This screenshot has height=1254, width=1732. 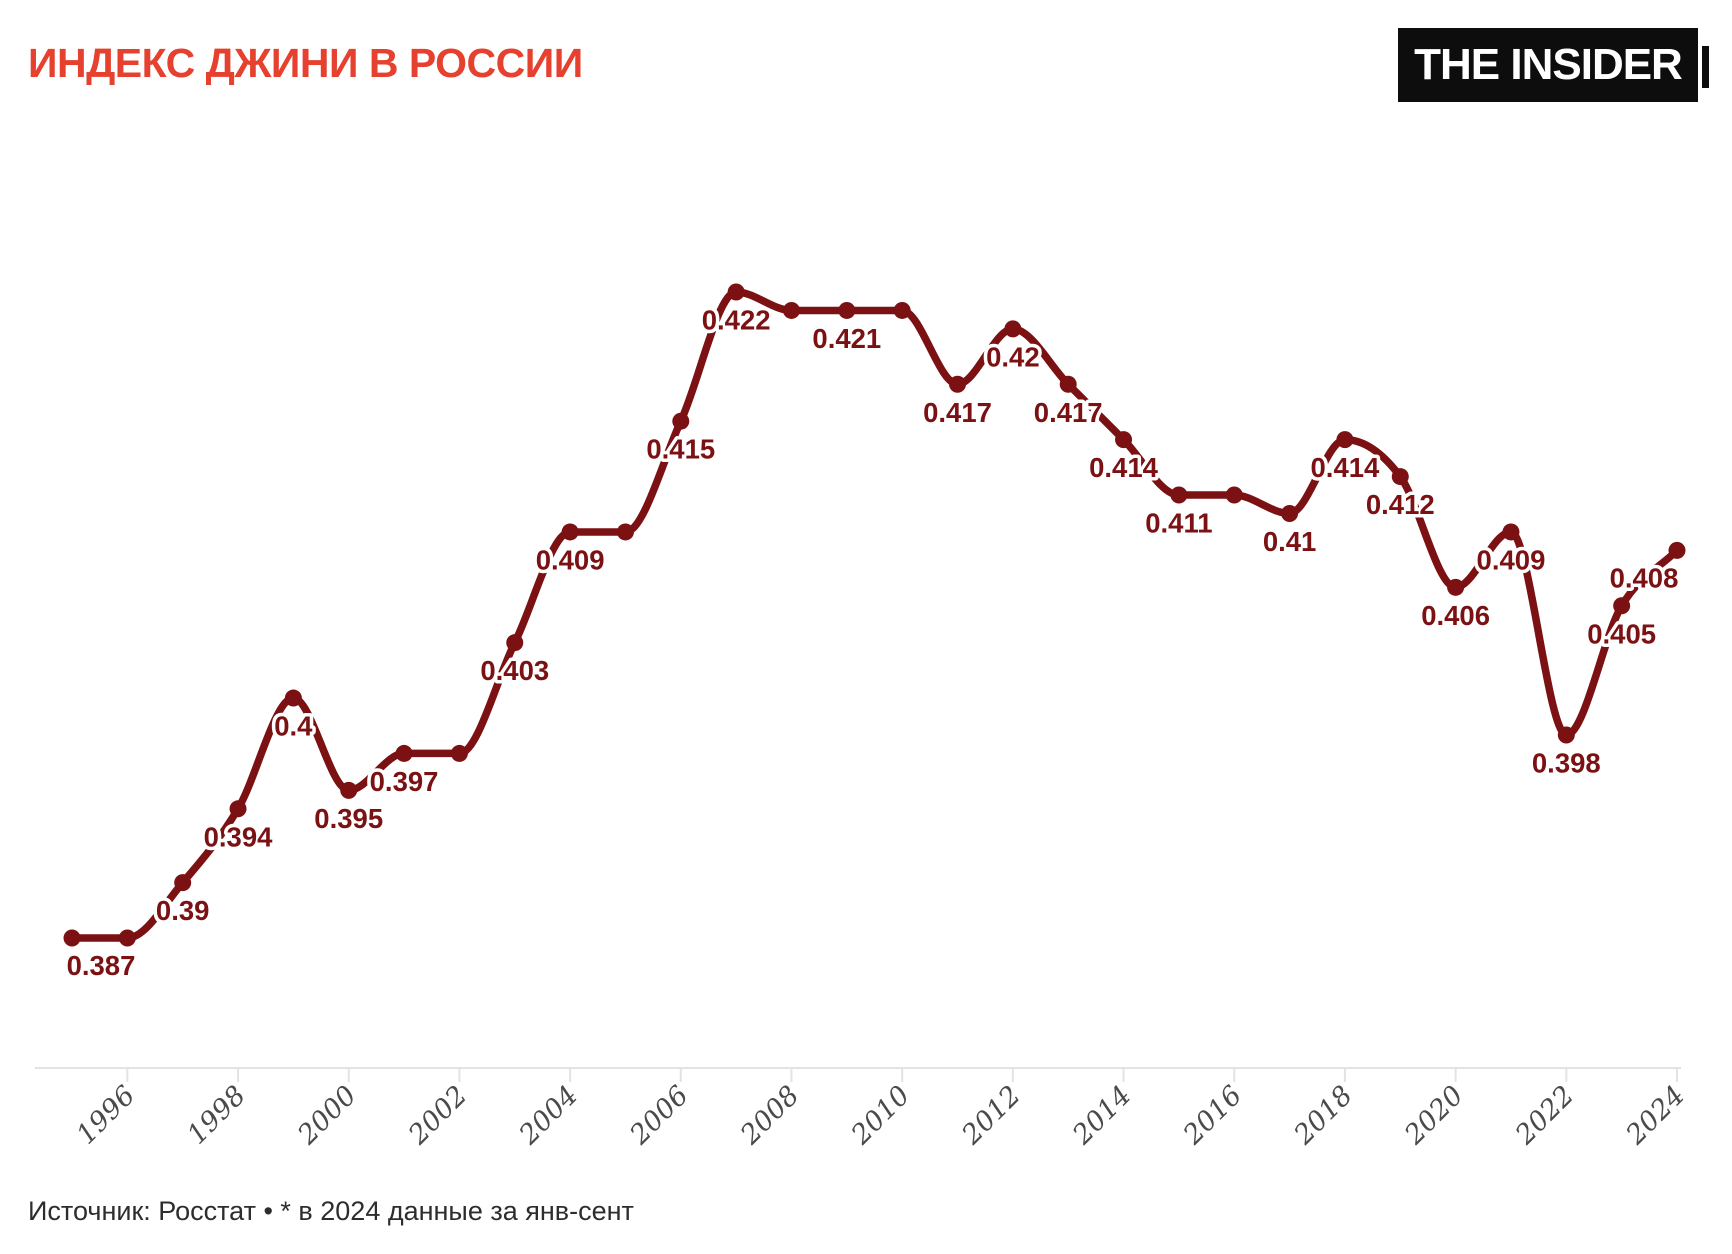 I want to click on data-point-label: 0.39, so click(x=183, y=910).